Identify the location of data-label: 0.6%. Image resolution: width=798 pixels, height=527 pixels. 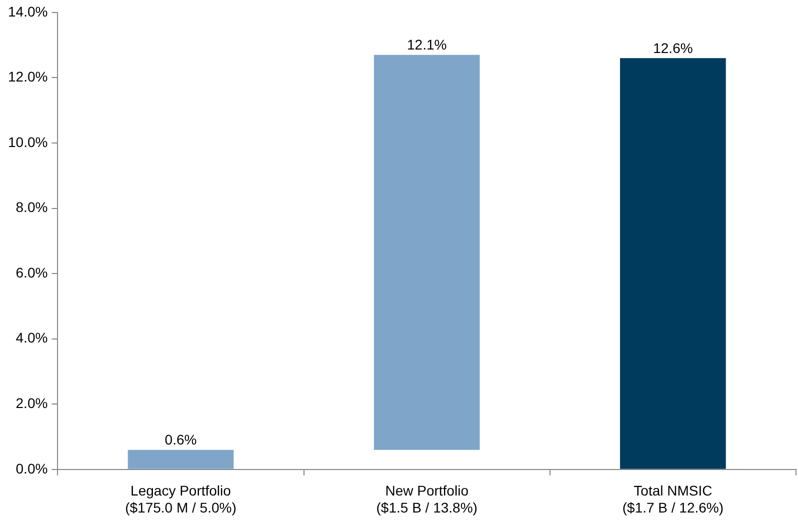
(180, 440).